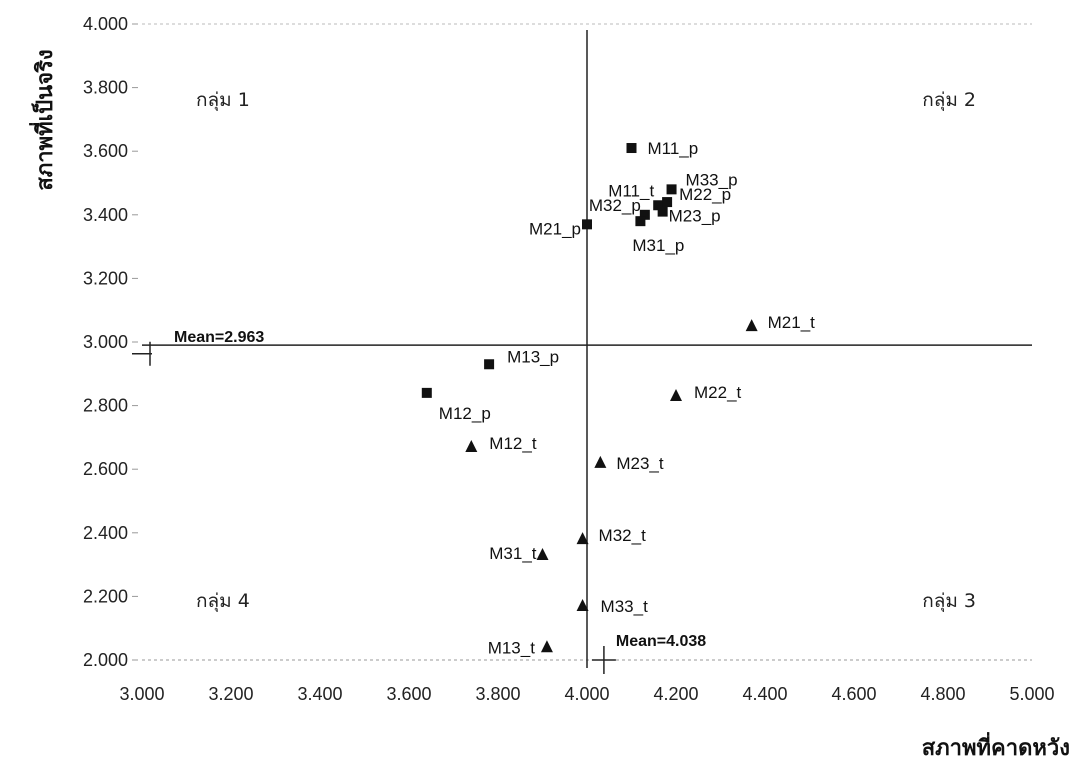  Describe the element at coordinates (230, 694) in the screenshot. I see `x-tick-label: 3.200` at that location.